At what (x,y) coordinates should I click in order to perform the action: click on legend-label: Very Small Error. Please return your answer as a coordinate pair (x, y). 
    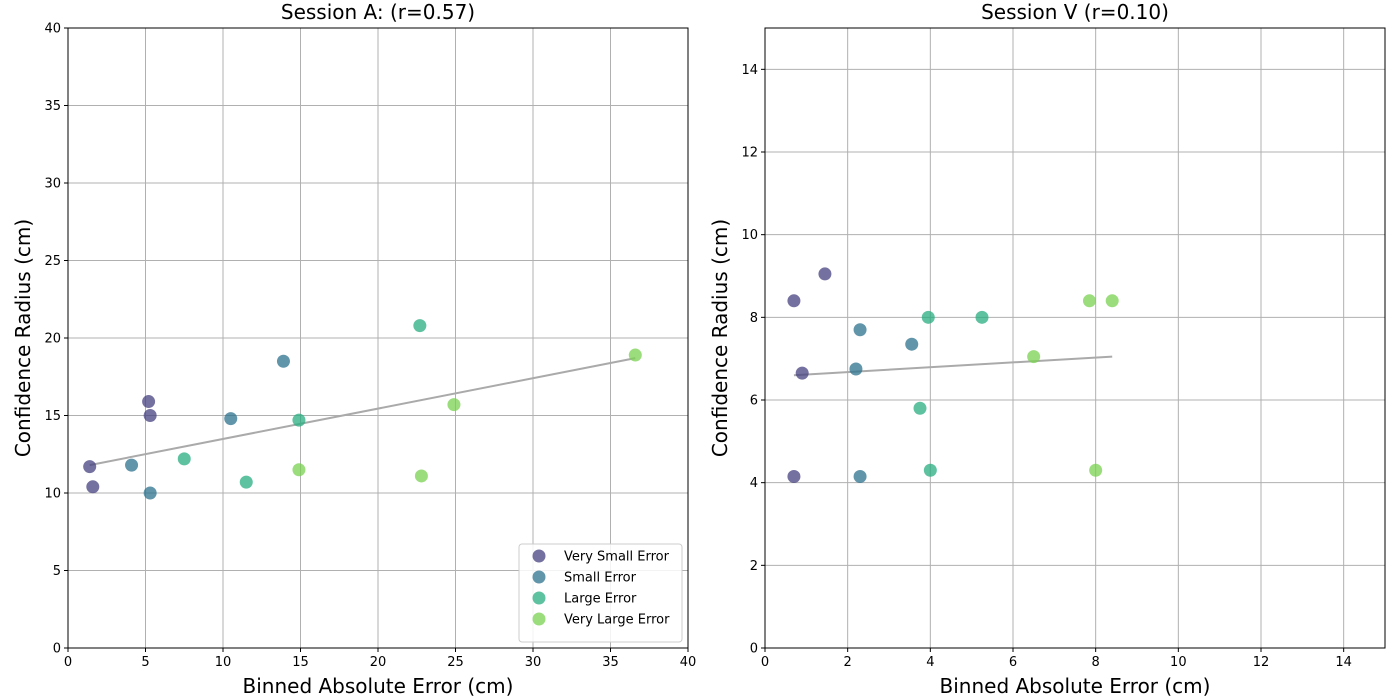
    Looking at the image, I should click on (617, 557).